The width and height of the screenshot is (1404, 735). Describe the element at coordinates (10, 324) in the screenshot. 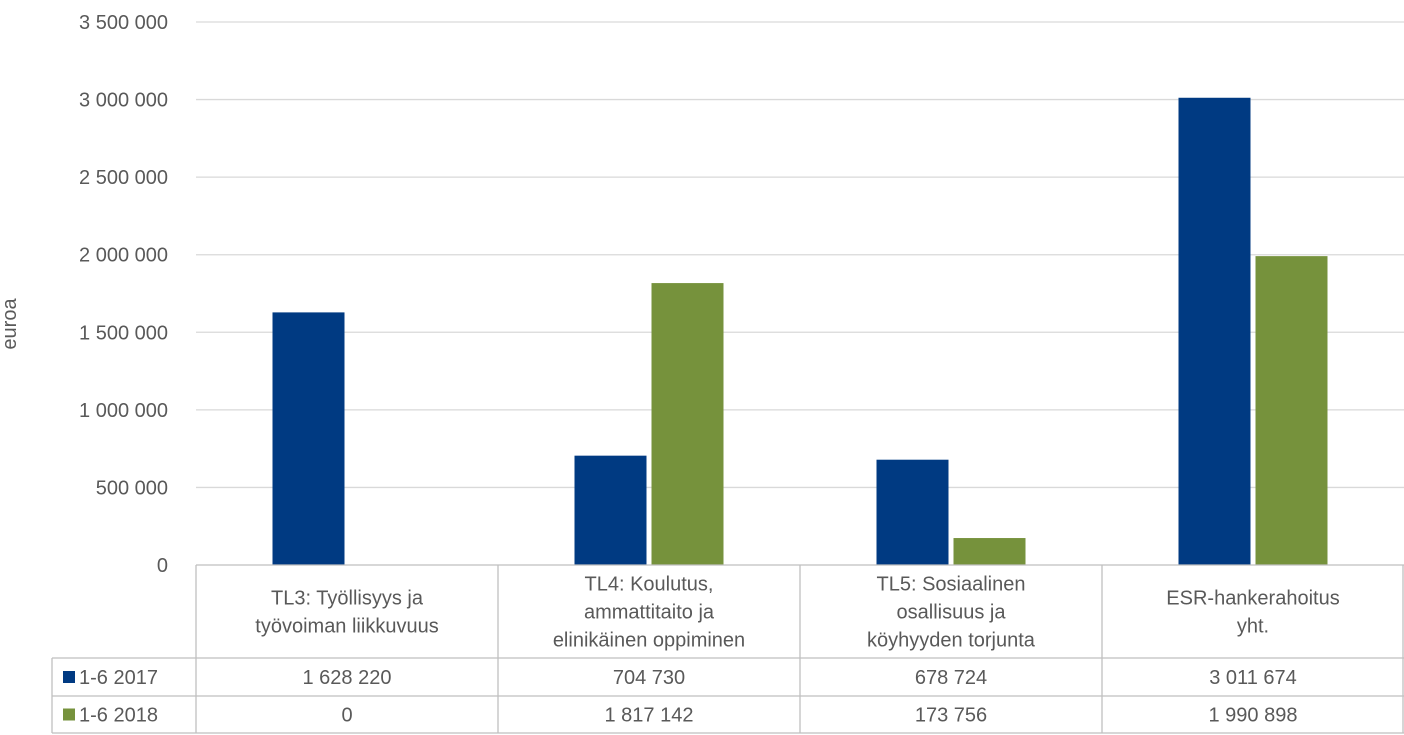

I see `y-axis-label: euroa` at that location.